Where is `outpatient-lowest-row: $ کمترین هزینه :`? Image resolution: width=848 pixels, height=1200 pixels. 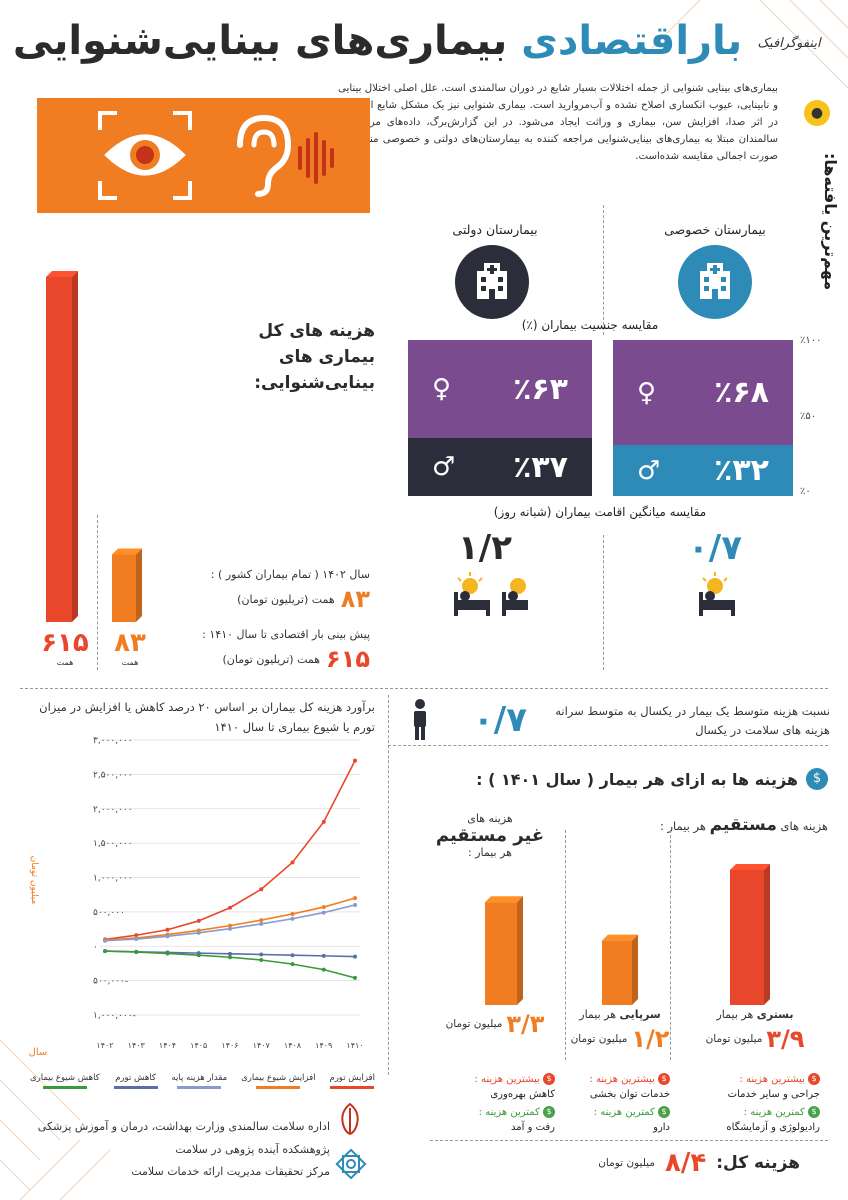
outpatient-lowest-row: $ کمترین هزینه : is located at coordinates (620, 1112).